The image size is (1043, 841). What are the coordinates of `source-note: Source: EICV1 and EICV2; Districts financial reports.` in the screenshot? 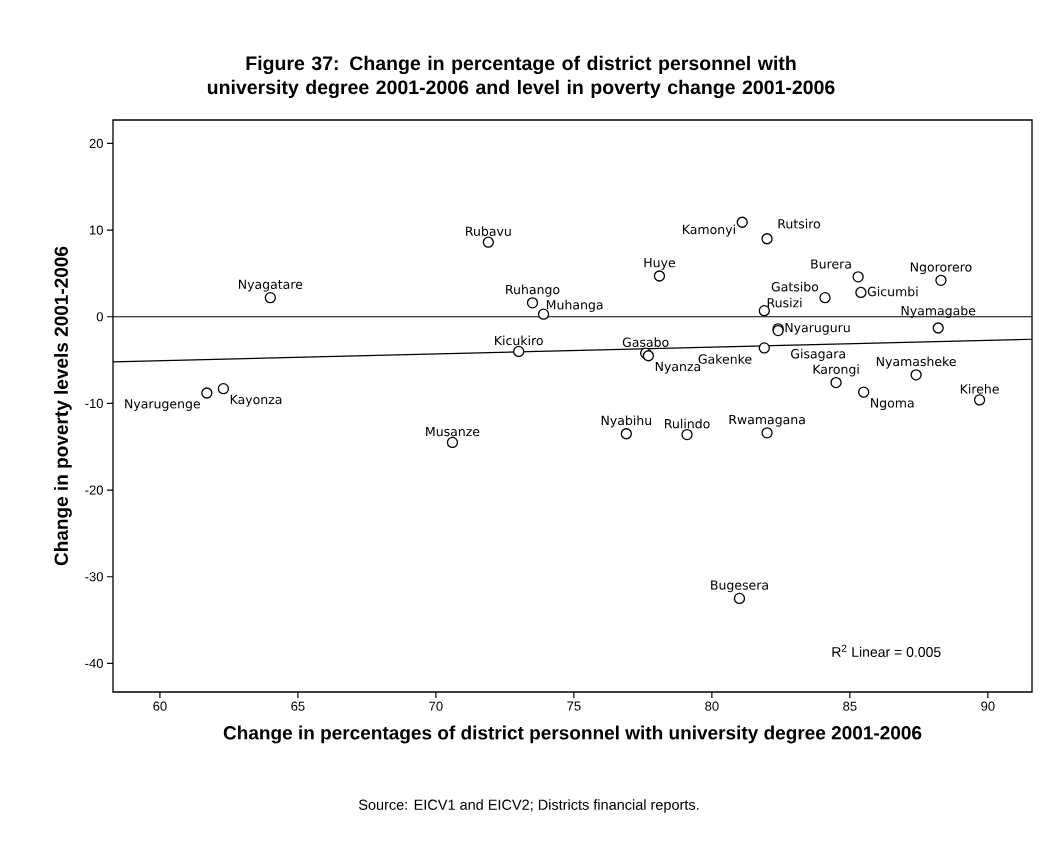 It's located at (528, 806).